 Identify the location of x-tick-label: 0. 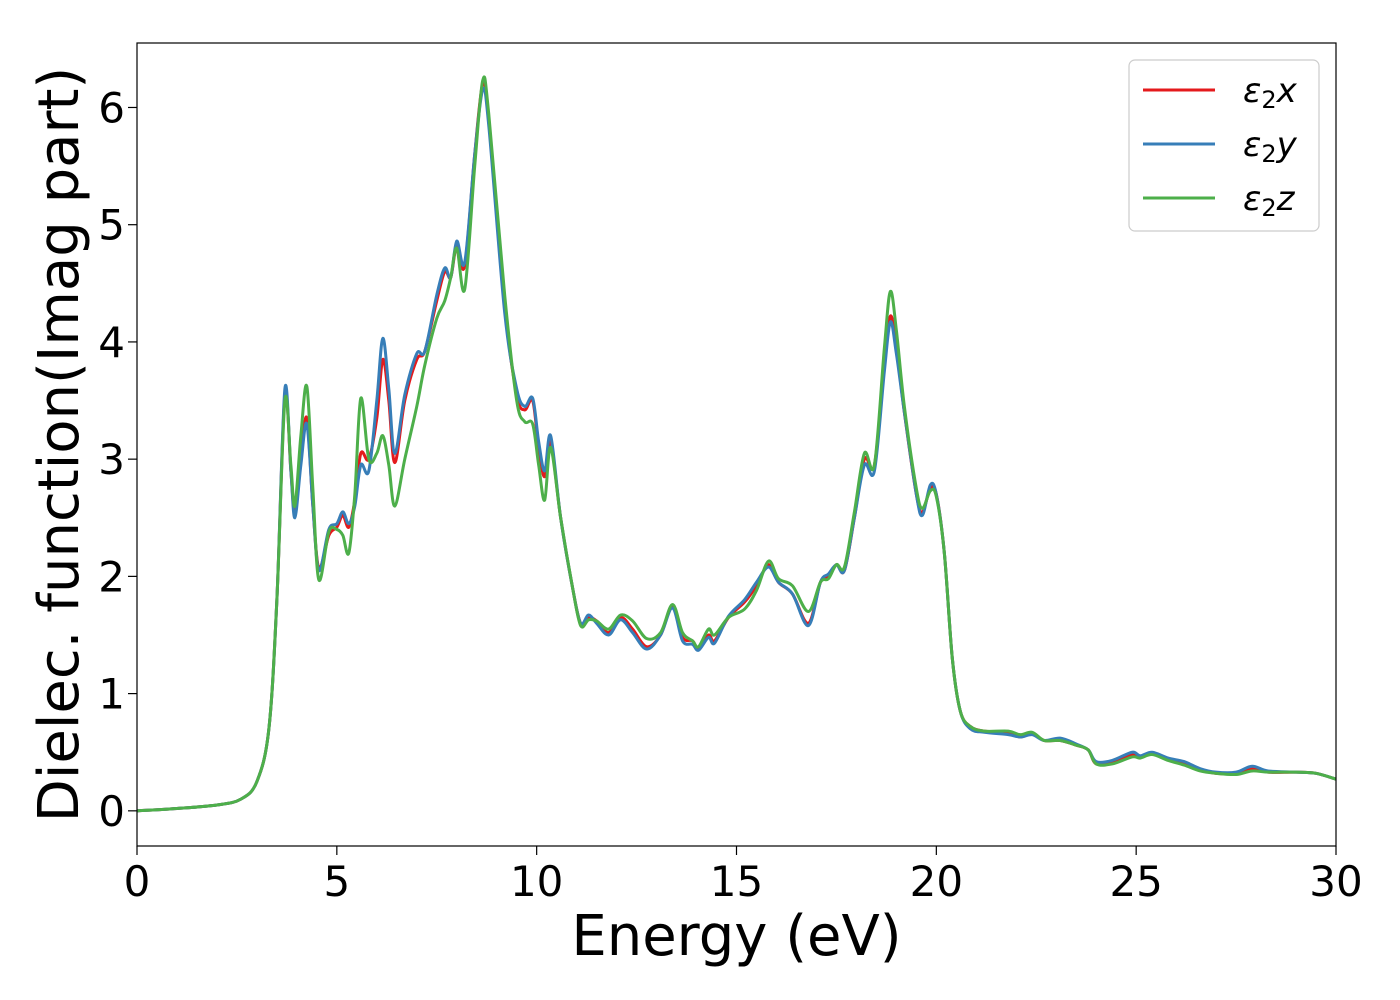
(137, 881).